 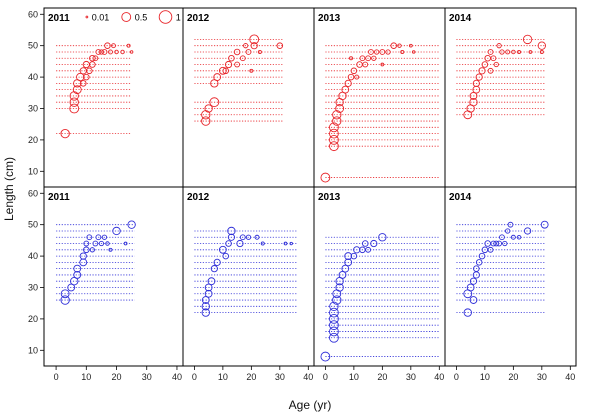 I want to click on legend-symbol, so click(x=87, y=17).